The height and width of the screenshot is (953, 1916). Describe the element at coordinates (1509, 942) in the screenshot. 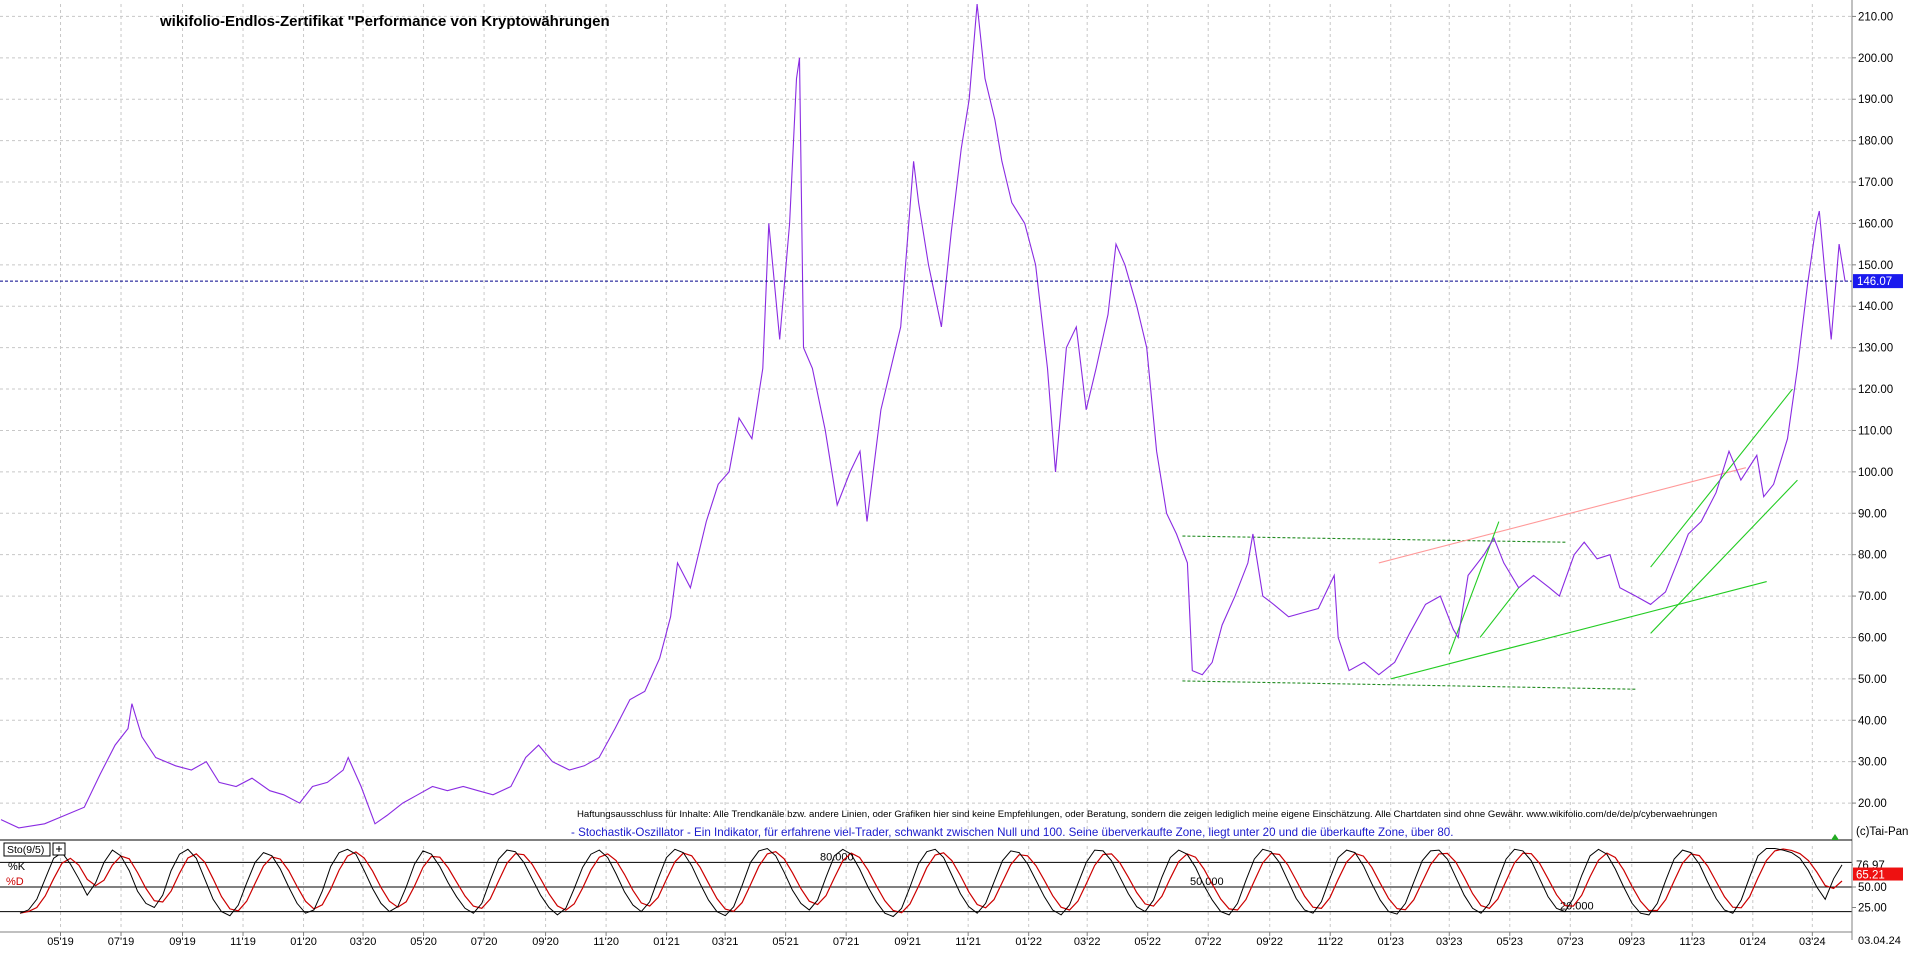

I see `x-tick-label: 05'23` at that location.